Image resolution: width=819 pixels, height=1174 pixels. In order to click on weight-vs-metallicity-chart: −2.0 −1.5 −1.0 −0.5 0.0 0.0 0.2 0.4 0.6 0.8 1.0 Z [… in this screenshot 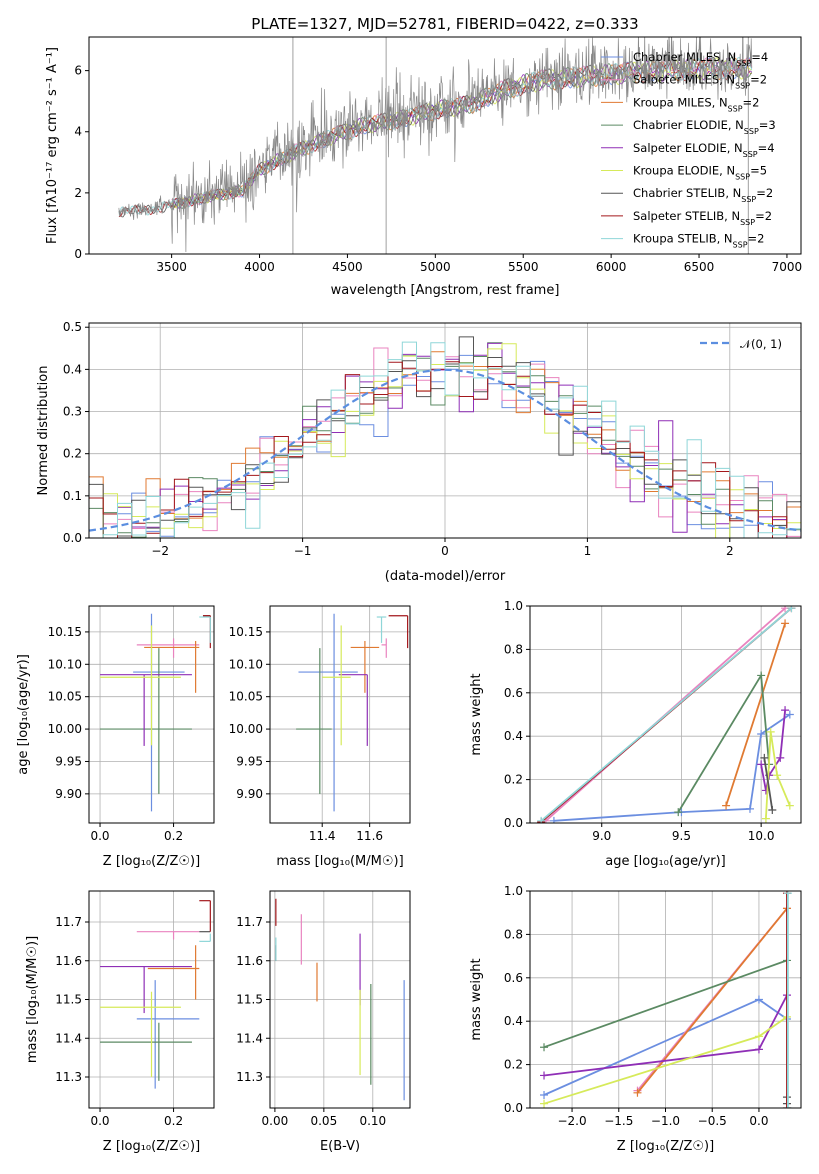, I will do `click(635, 1019)`.